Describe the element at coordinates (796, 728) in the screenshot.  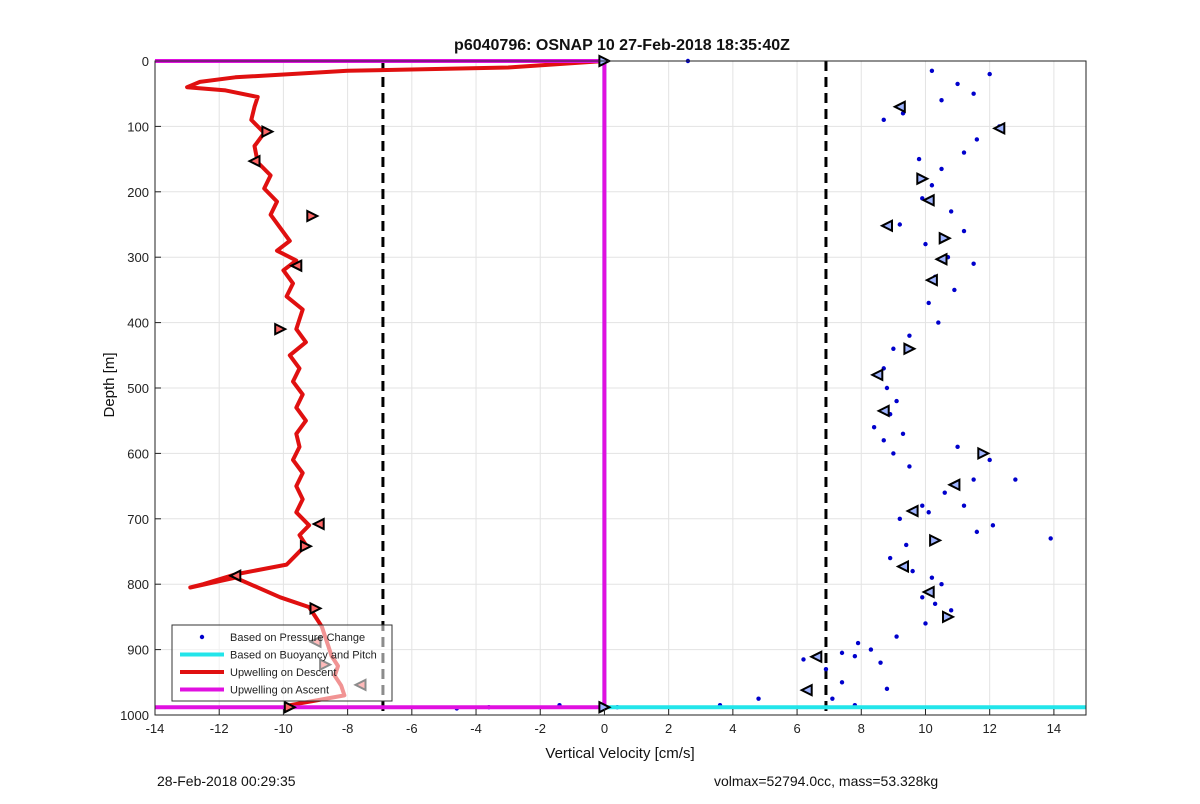
I see `x-tick-label: 6` at that location.